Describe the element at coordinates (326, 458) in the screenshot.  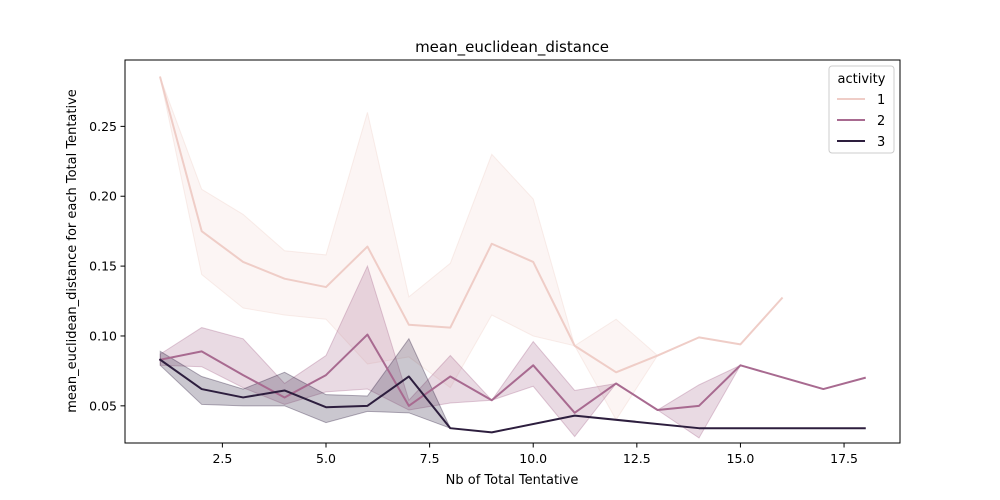
I see `x-tick-label: 5.0` at that location.